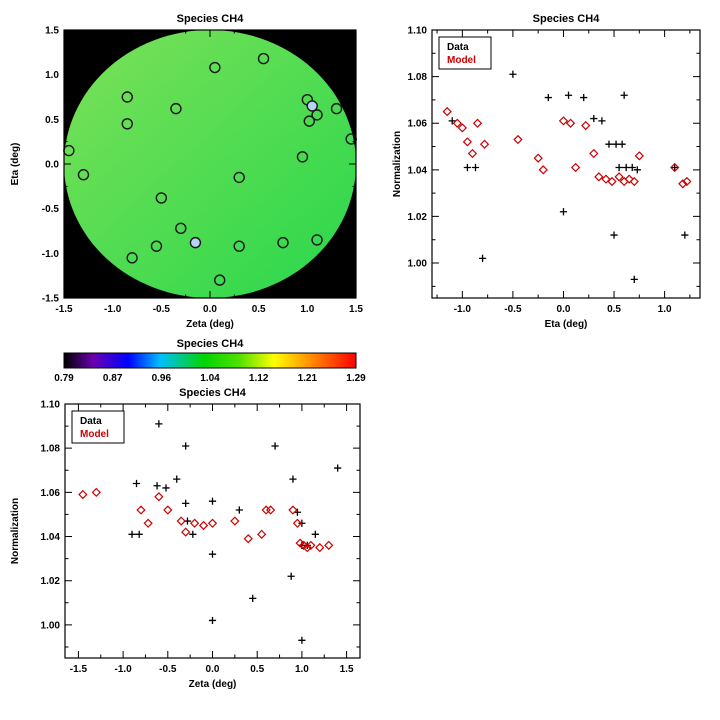  Describe the element at coordinates (210, 361) in the screenshot. I see `colorbar: Species CH4 0.79 0.87 0.96 1.04 1.12 1.21 1.29` at that location.